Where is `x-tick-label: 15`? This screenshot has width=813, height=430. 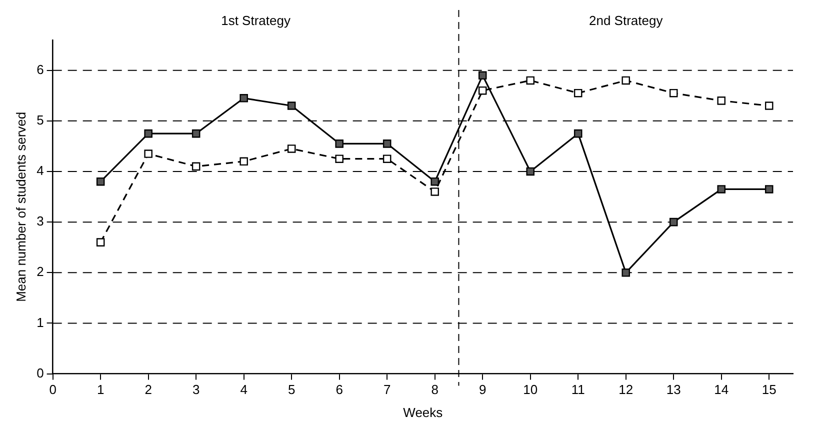
x-tick-label: 15 is located at coordinates (769, 390).